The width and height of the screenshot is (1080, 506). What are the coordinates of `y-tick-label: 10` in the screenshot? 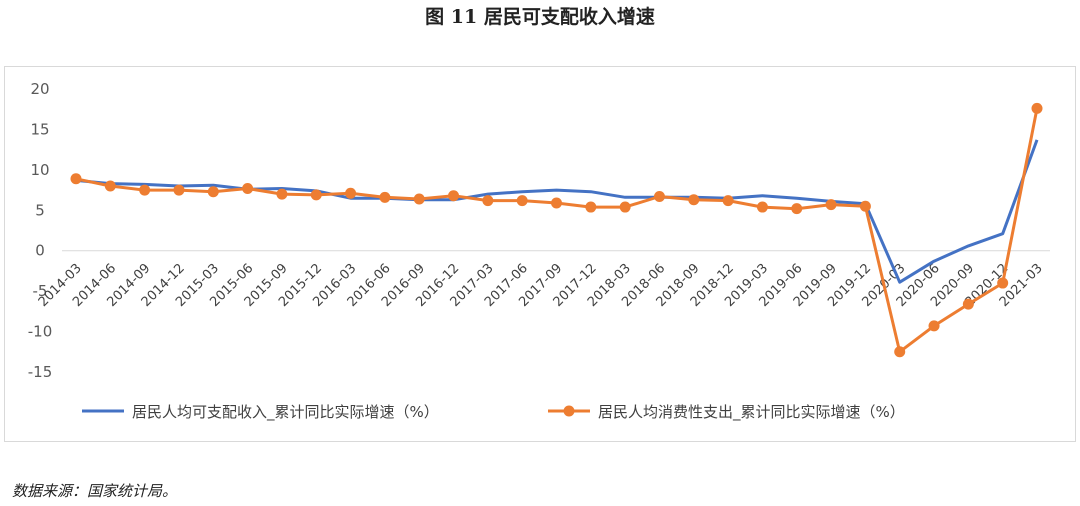 It's located at (39, 170).